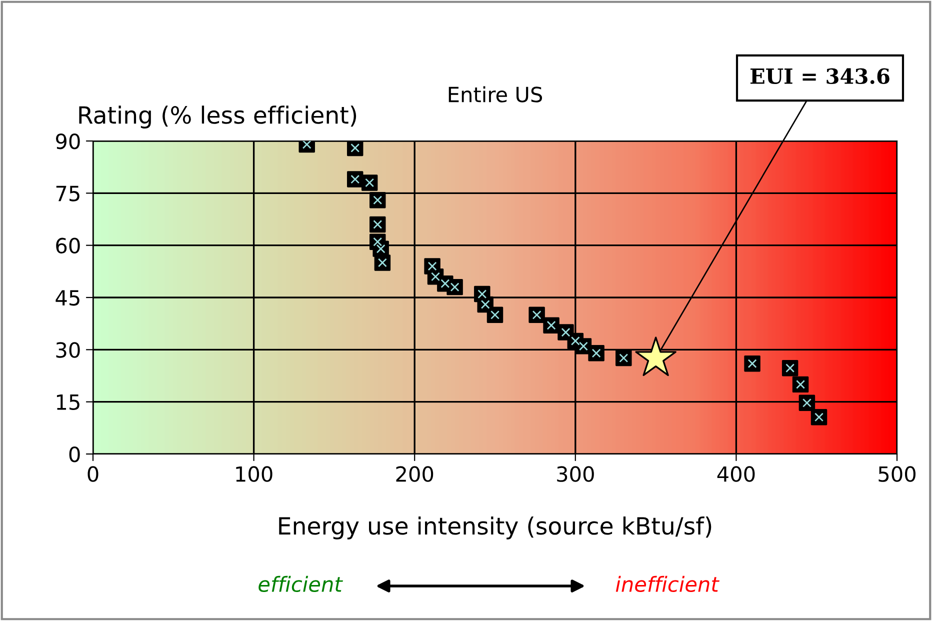 The width and height of the screenshot is (932, 621). I want to click on x-tick-label: 400, so click(736, 474).